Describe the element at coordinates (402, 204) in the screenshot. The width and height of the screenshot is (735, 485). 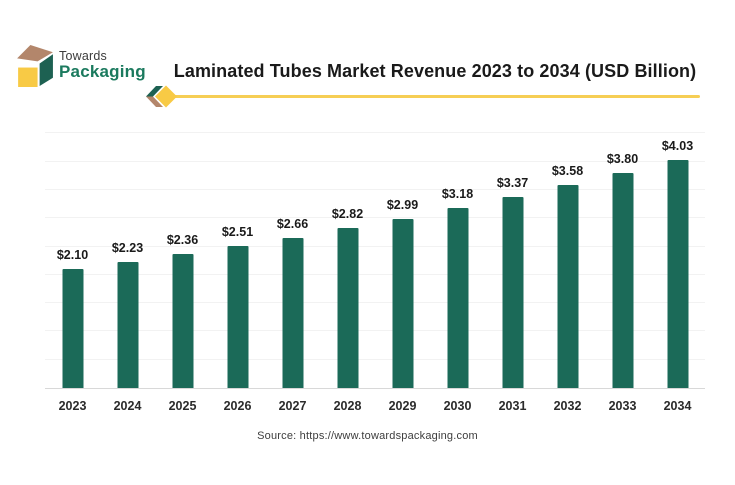
I see `bar-value-label-2029: $2.99` at that location.